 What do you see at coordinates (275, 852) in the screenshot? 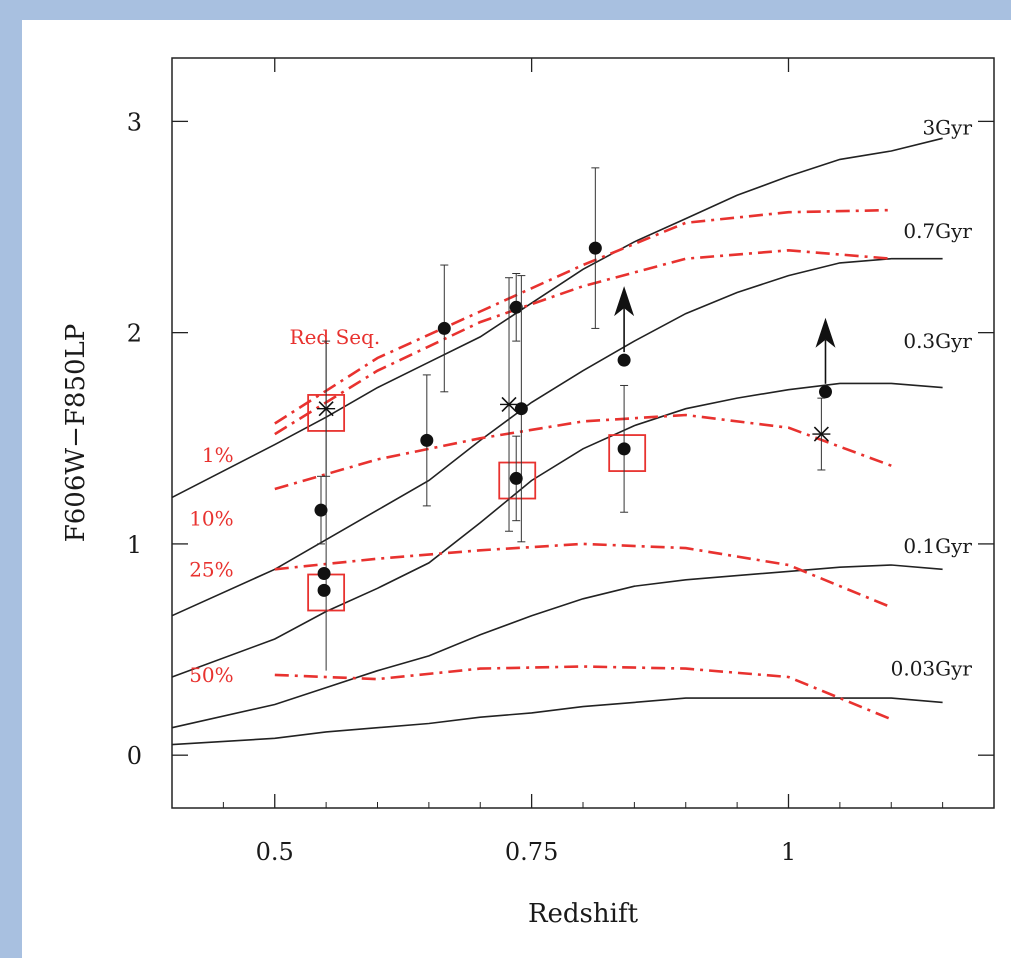
I see `x-tick-label: 0.5` at bounding box center [275, 852].